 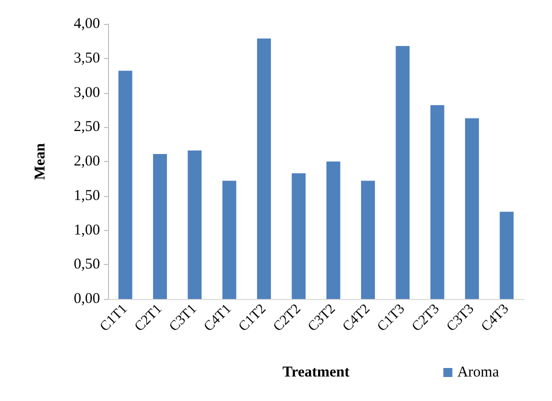 What do you see at coordinates (40, 161) in the screenshot?
I see `y-axis-title: Mean` at bounding box center [40, 161].